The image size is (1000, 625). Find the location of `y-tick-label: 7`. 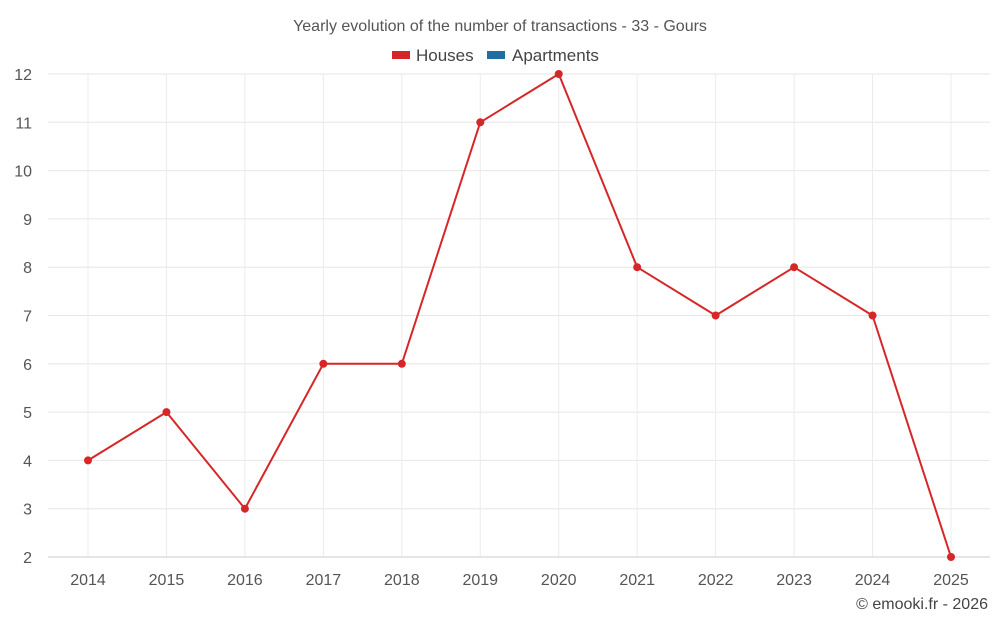

y-tick-label: 7 is located at coordinates (27, 317).